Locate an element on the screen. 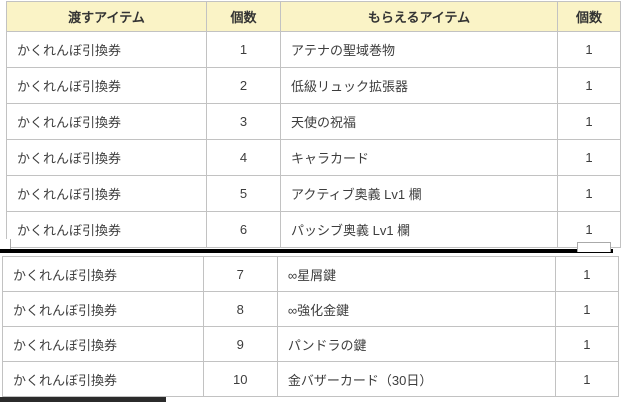 The image size is (629, 403). table-row: かくれんぼ引換券 10 金バザーカード（30日） 1 is located at coordinates (311, 379).